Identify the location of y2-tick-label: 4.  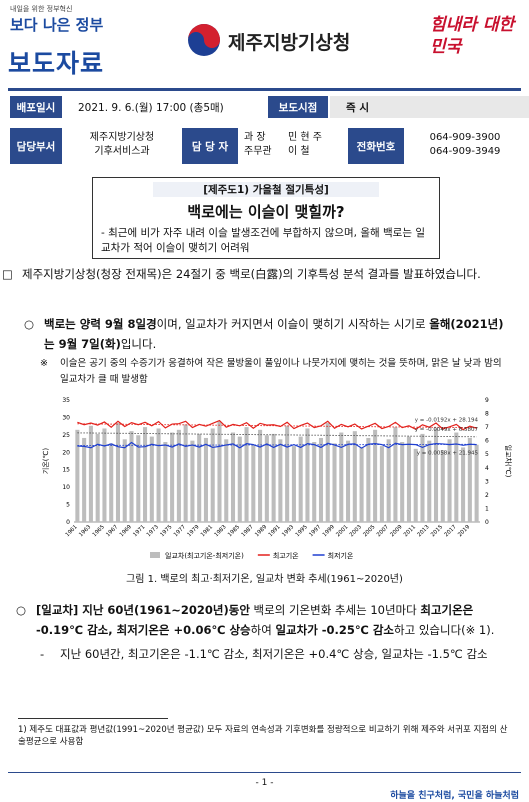
(487, 468).